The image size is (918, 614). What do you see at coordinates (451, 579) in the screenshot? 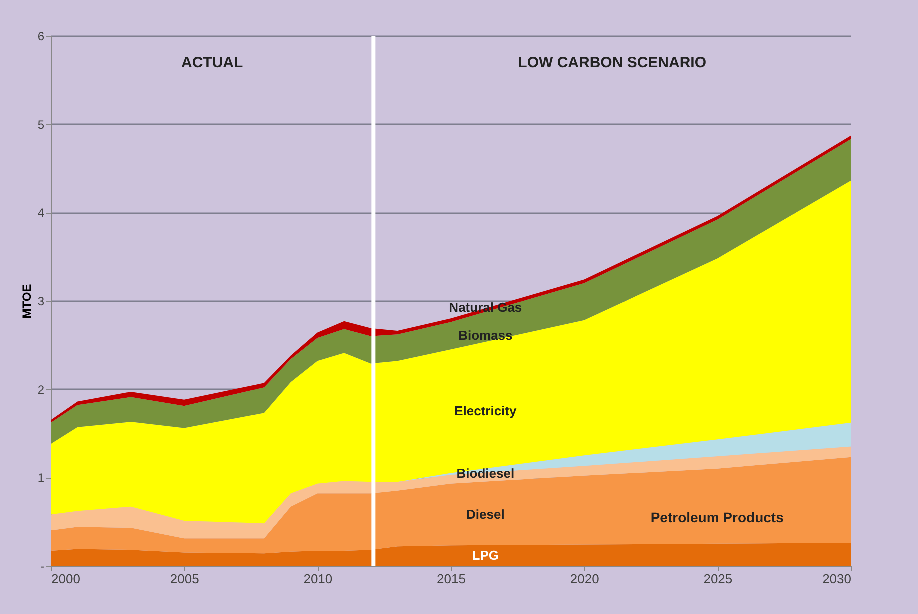
I see `x-tick-label: 2015` at bounding box center [451, 579].